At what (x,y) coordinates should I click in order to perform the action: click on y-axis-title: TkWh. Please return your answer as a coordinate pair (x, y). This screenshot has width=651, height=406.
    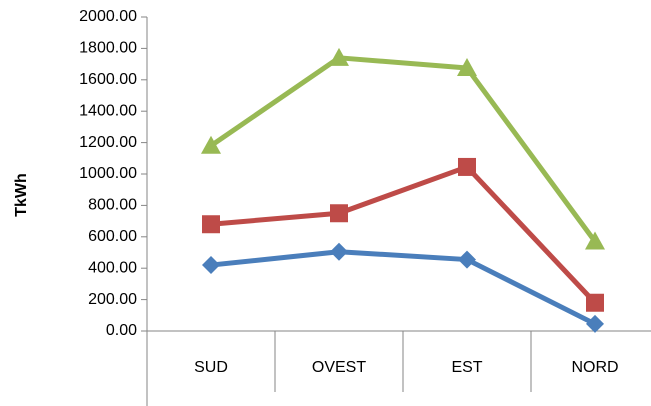
    Looking at the image, I should click on (21, 195).